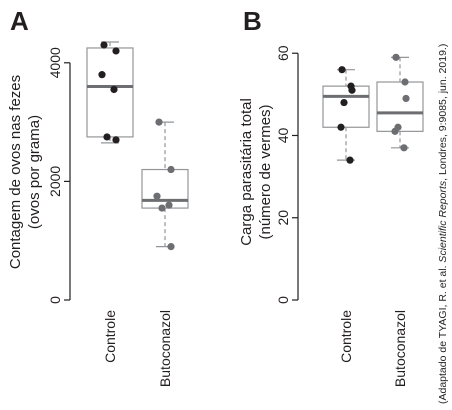 Image resolution: width=452 pixels, height=410 pixels. What do you see at coordinates (34, 172) in the screenshot?
I see `panel-a-ylabel-line2: (ovos por grama)` at bounding box center [34, 172].